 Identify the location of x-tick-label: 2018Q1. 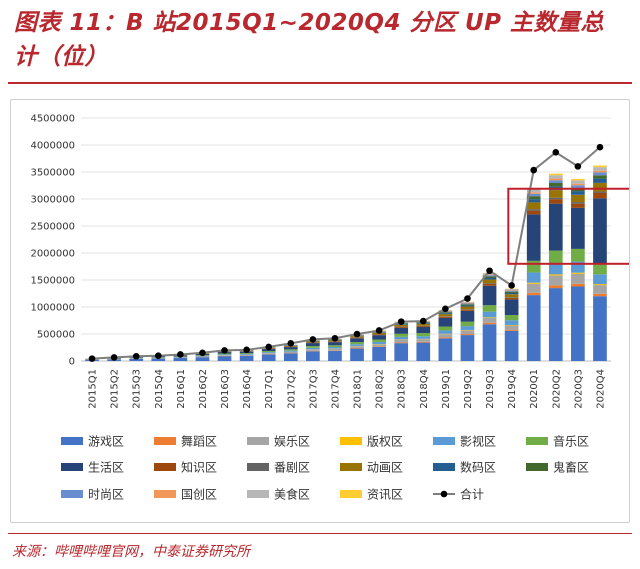
(358, 389).